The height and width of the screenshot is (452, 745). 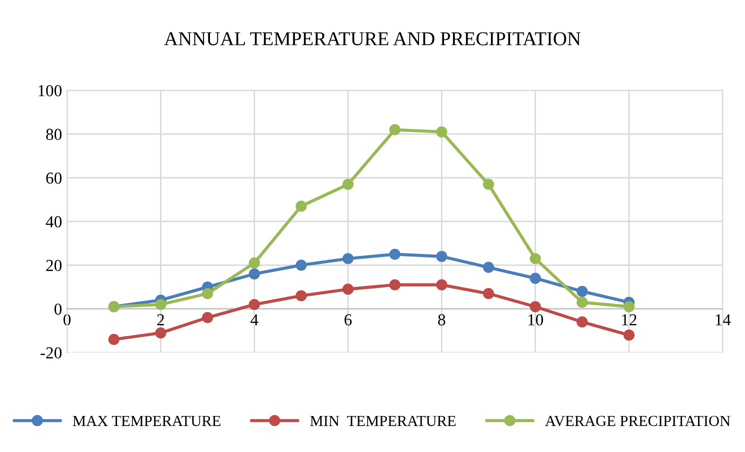 What do you see at coordinates (629, 320) in the screenshot?
I see `x-tick-label: 12` at bounding box center [629, 320].